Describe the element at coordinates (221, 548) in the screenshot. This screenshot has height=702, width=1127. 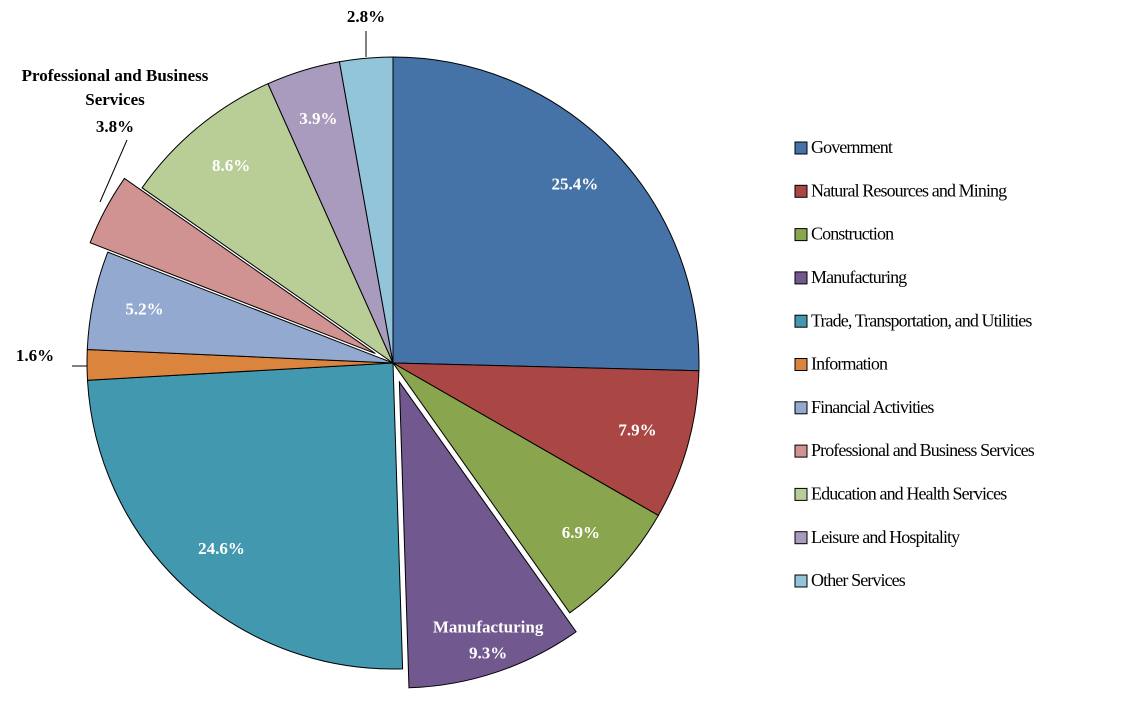
I see `data-label: 24.6%` at that location.